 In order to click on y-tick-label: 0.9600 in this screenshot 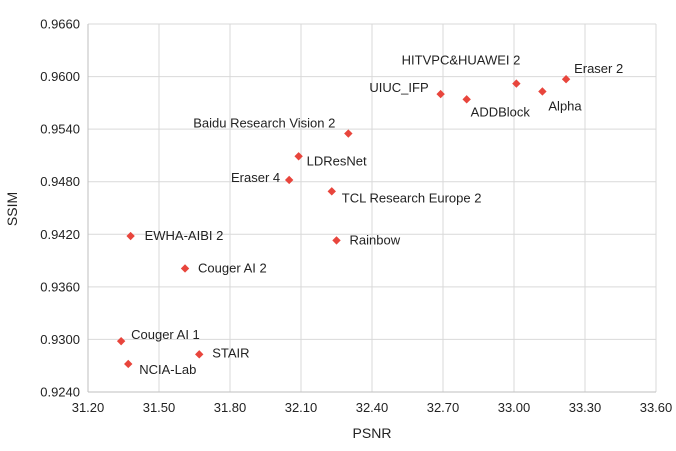, I will do `click(60, 76)`.